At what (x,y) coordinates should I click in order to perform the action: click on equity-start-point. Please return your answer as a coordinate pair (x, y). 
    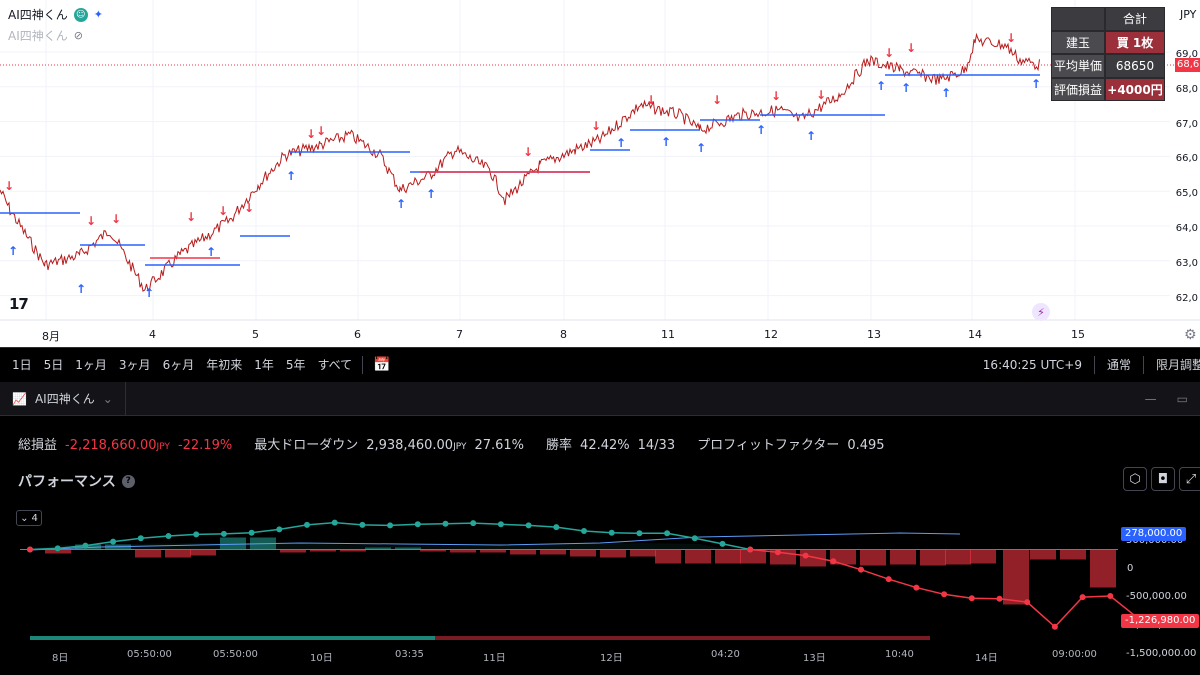
    Looking at the image, I should click on (30, 549).